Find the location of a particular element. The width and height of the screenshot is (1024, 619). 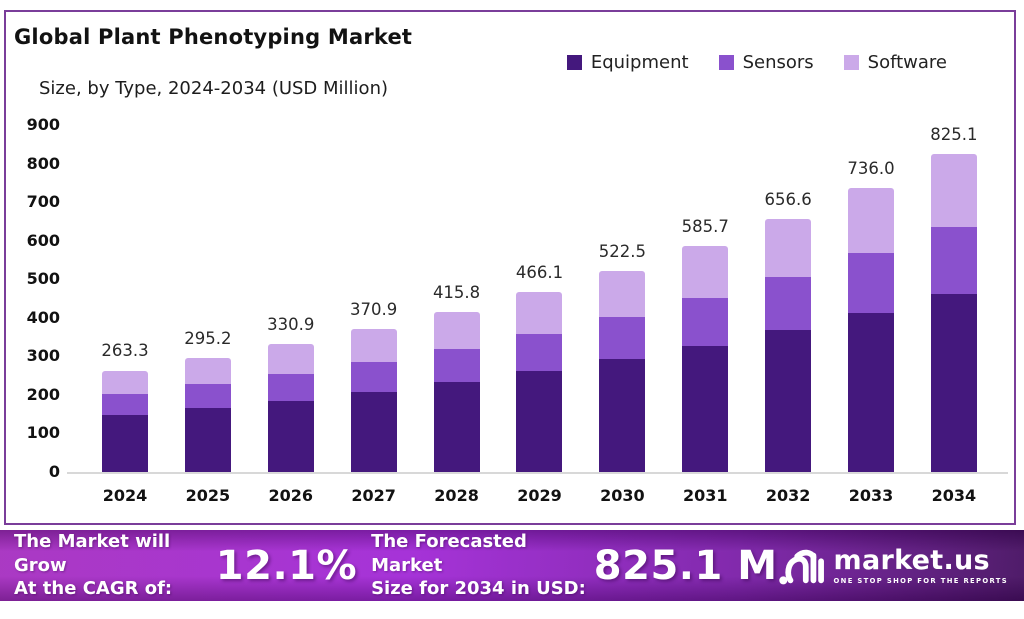

bar-2025: 295.2 2025 is located at coordinates (208, 315).